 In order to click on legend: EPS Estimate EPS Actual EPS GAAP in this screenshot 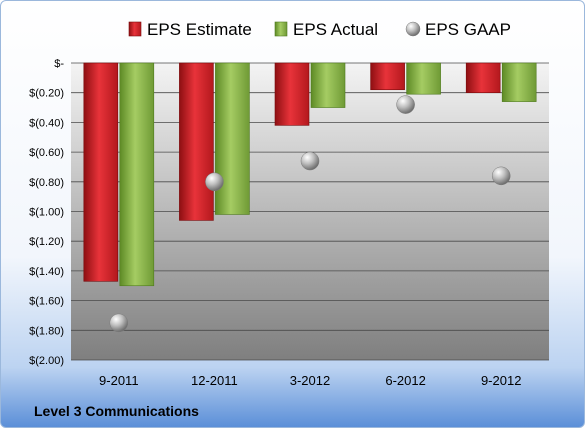, I will do `click(319, 29)`.